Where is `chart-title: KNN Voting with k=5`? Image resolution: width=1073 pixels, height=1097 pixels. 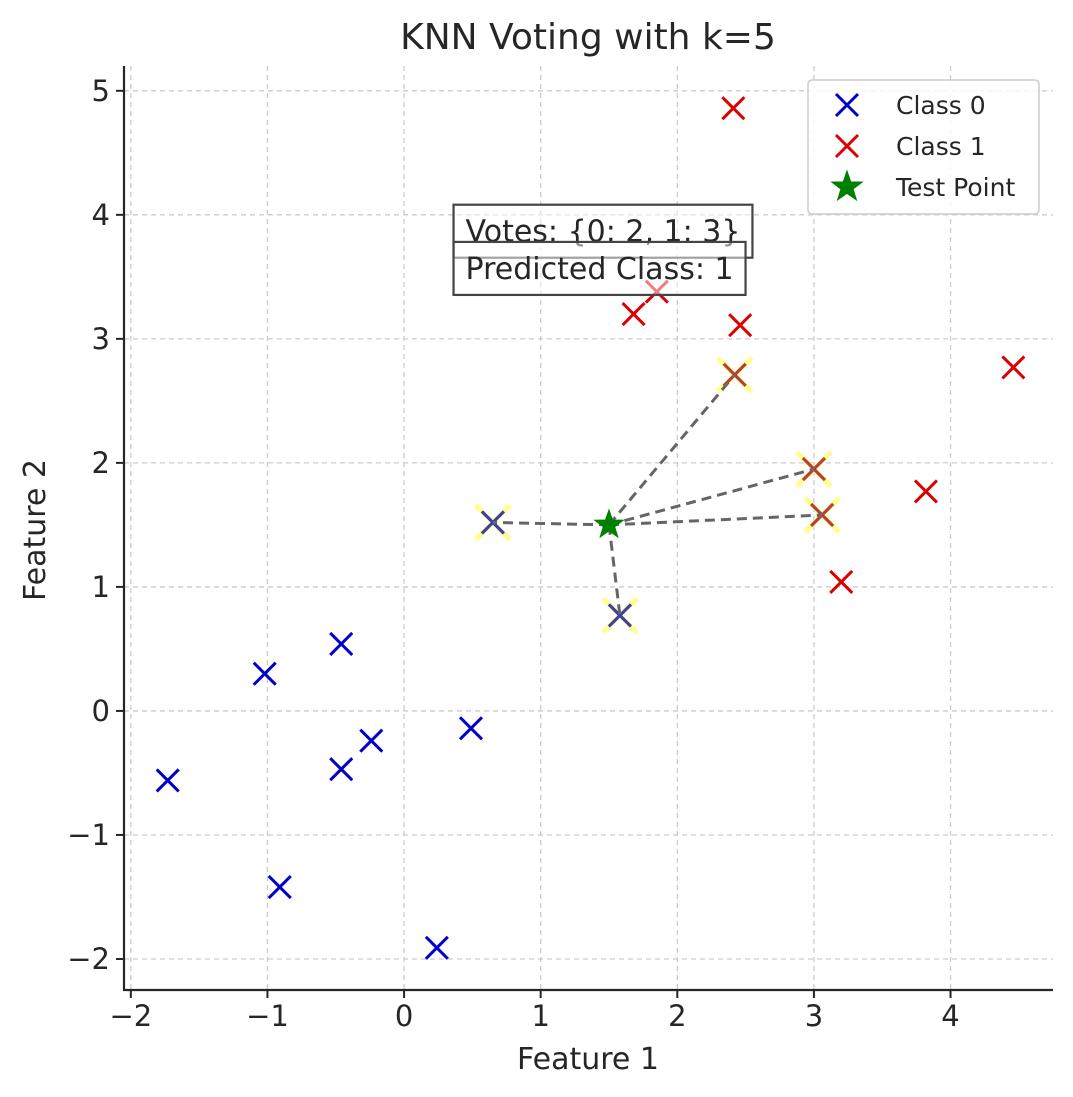
chart-title: KNN Voting with k=5 is located at coordinates (588, 37).